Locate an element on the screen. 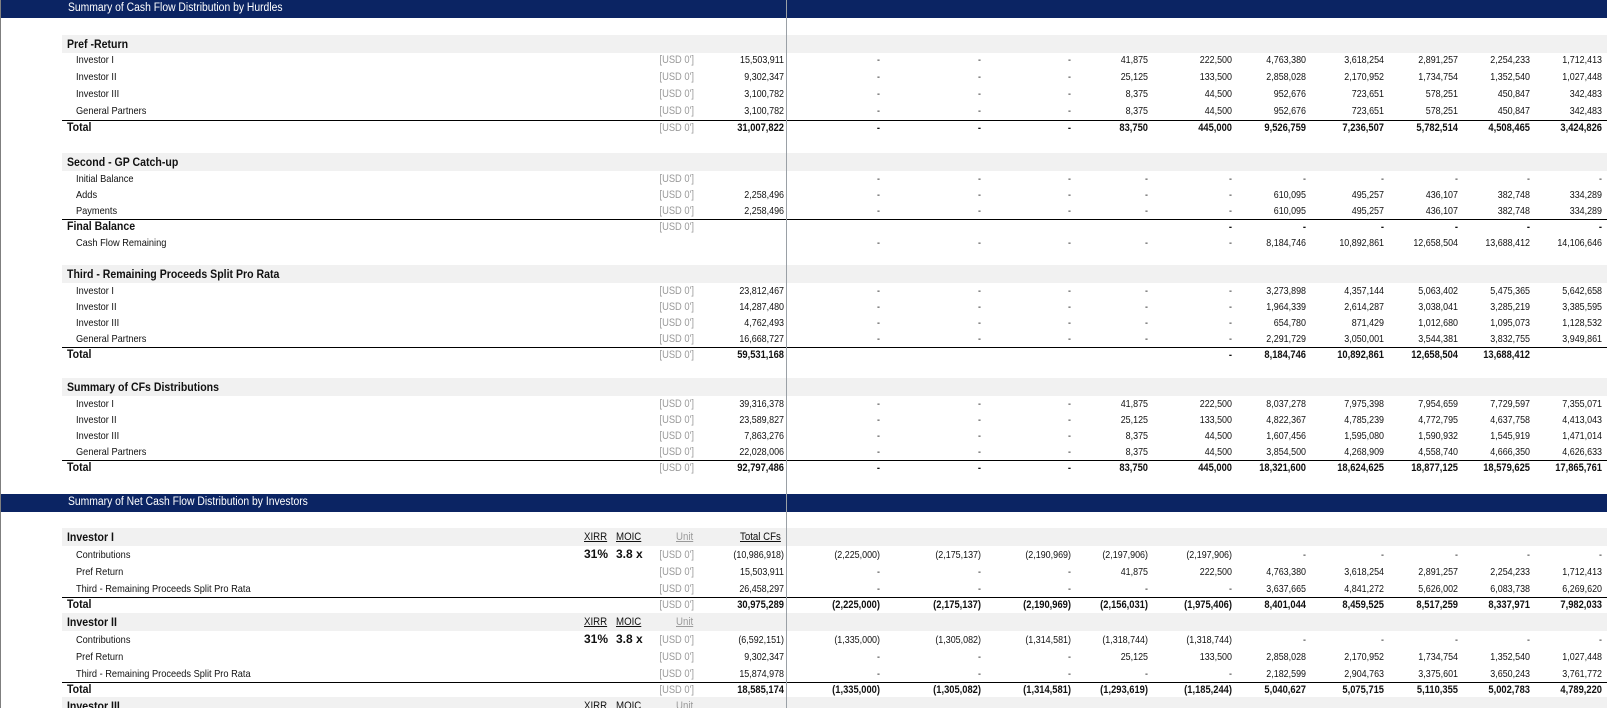 This screenshot has width=1607, height=708. value-cell: 41,875 is located at coordinates (1134, 572).